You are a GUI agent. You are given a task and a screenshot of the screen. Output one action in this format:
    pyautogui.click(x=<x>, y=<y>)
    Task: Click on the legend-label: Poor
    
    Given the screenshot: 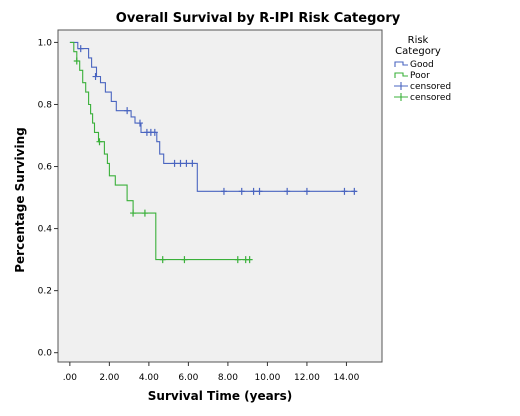 What is the action you would take?
    pyautogui.click(x=420, y=76)
    